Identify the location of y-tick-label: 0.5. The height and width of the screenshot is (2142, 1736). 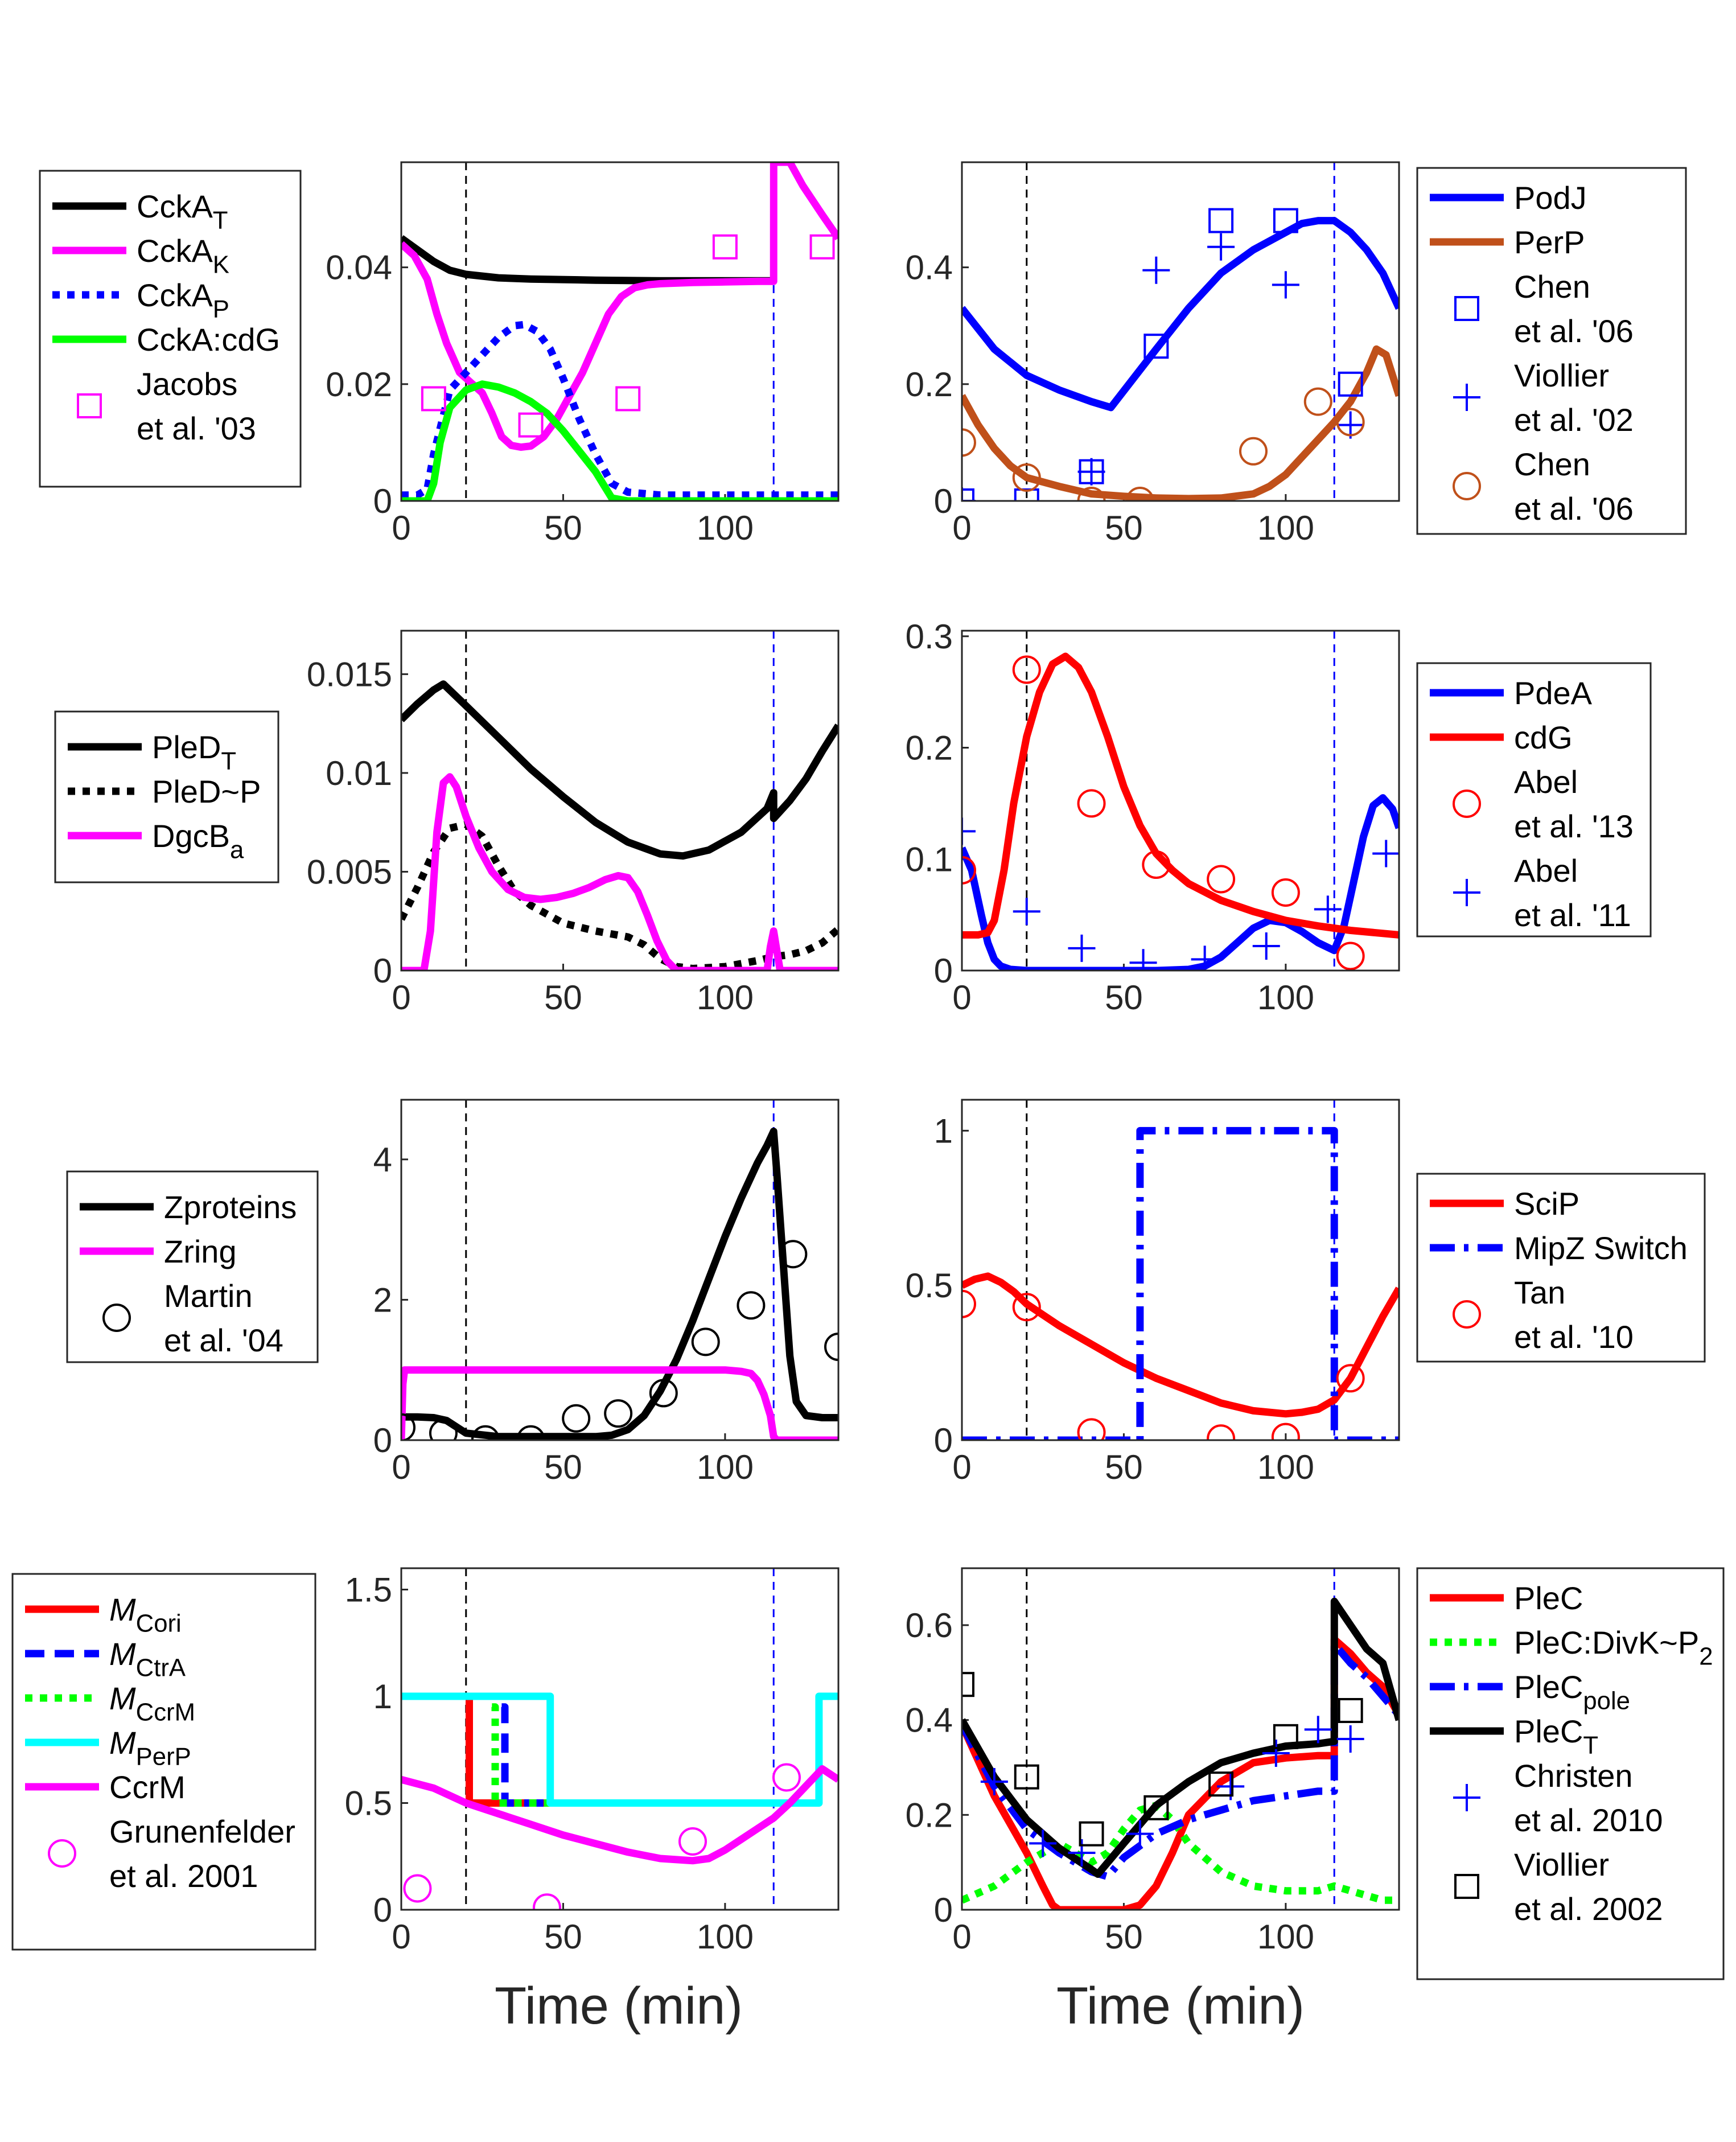
(929, 1286).